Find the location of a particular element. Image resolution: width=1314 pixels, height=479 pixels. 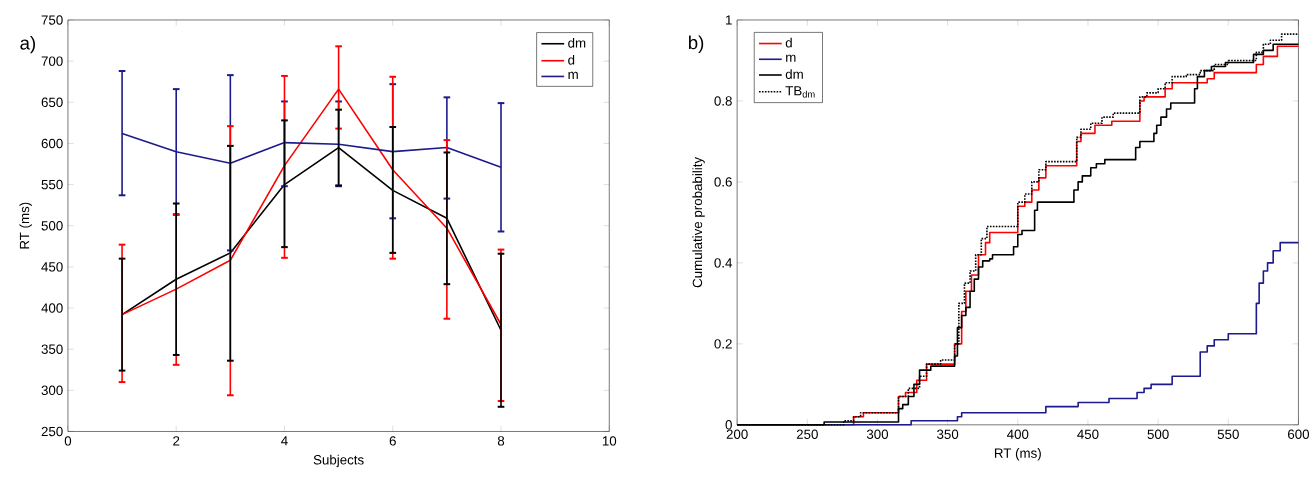

x-tick-label: 2 is located at coordinates (176, 440).